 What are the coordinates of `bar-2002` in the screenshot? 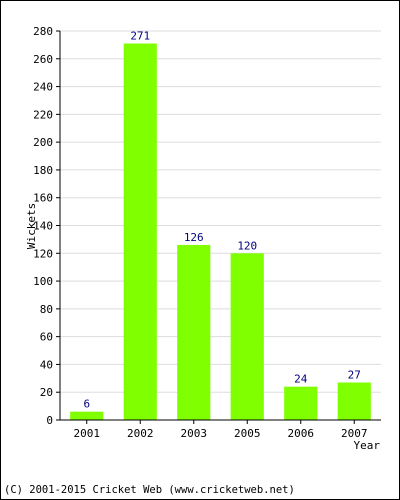 It's located at (140, 231).